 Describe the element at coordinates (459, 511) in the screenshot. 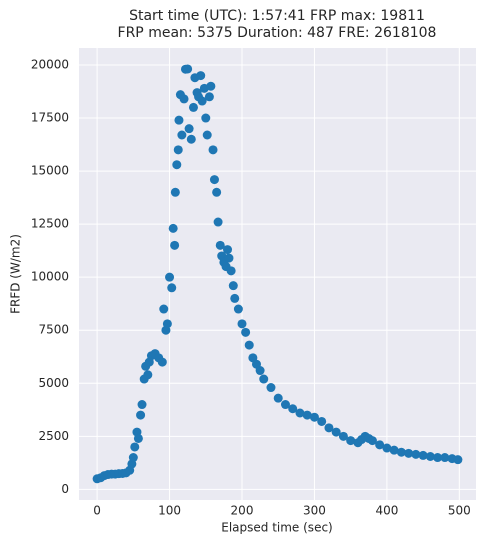

I see `x-tick-label: 500` at that location.